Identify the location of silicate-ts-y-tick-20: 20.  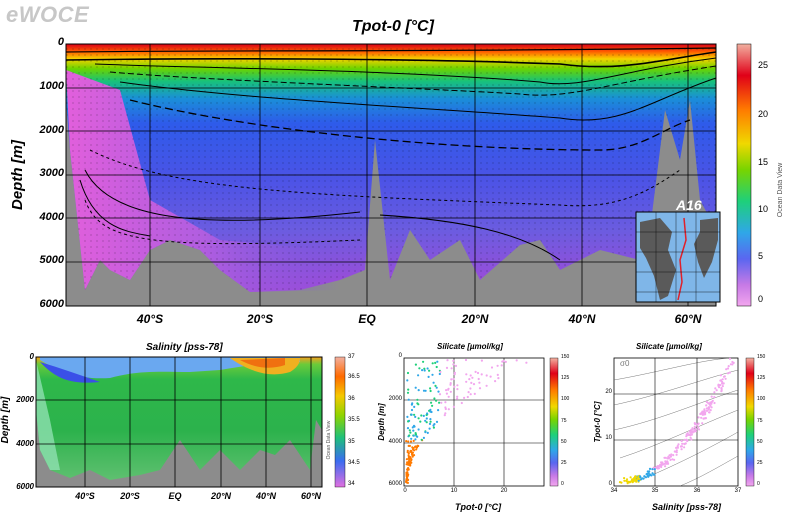
(608, 392).